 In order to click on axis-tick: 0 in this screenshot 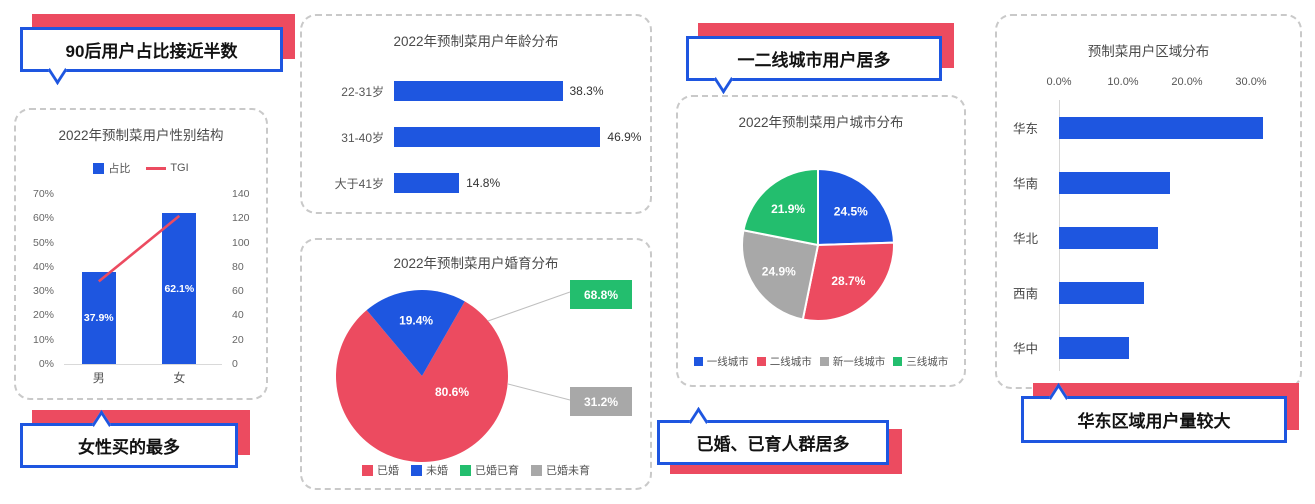, I will do `click(235, 364)`.